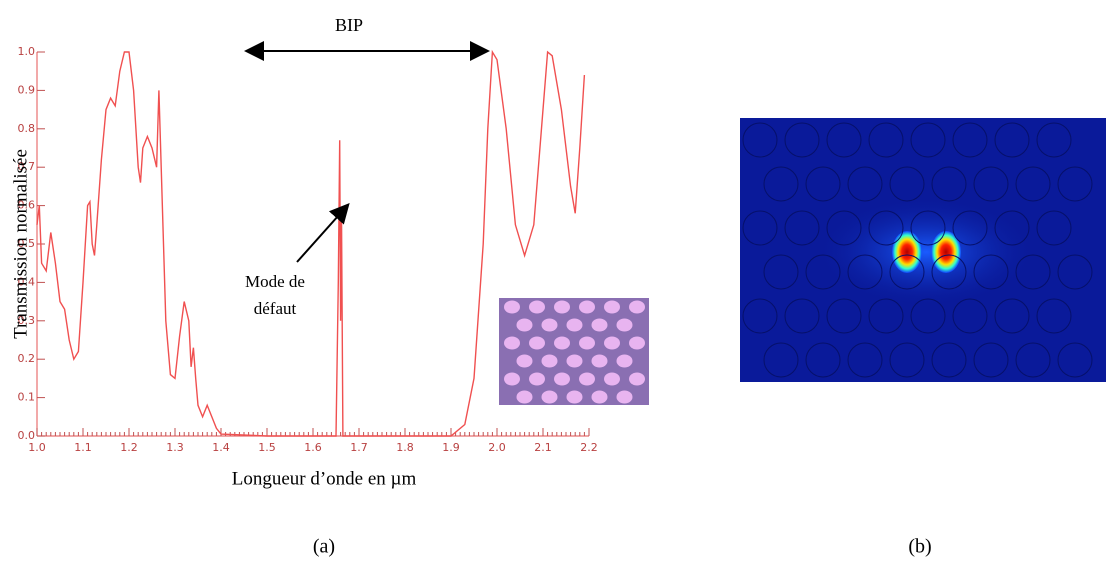  I want to click on y-axis-label: Transmission normalisée, so click(20, 244).